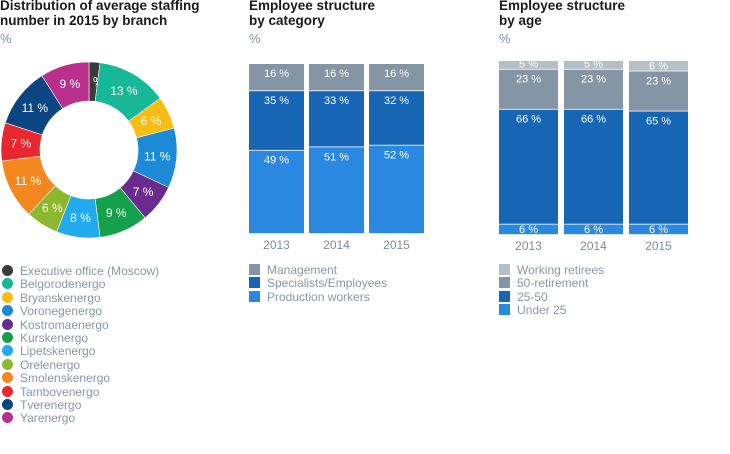 This screenshot has width=730, height=454. Describe the element at coordinates (50, 364) in the screenshot. I see `legend-label: Orelenergo` at that location.